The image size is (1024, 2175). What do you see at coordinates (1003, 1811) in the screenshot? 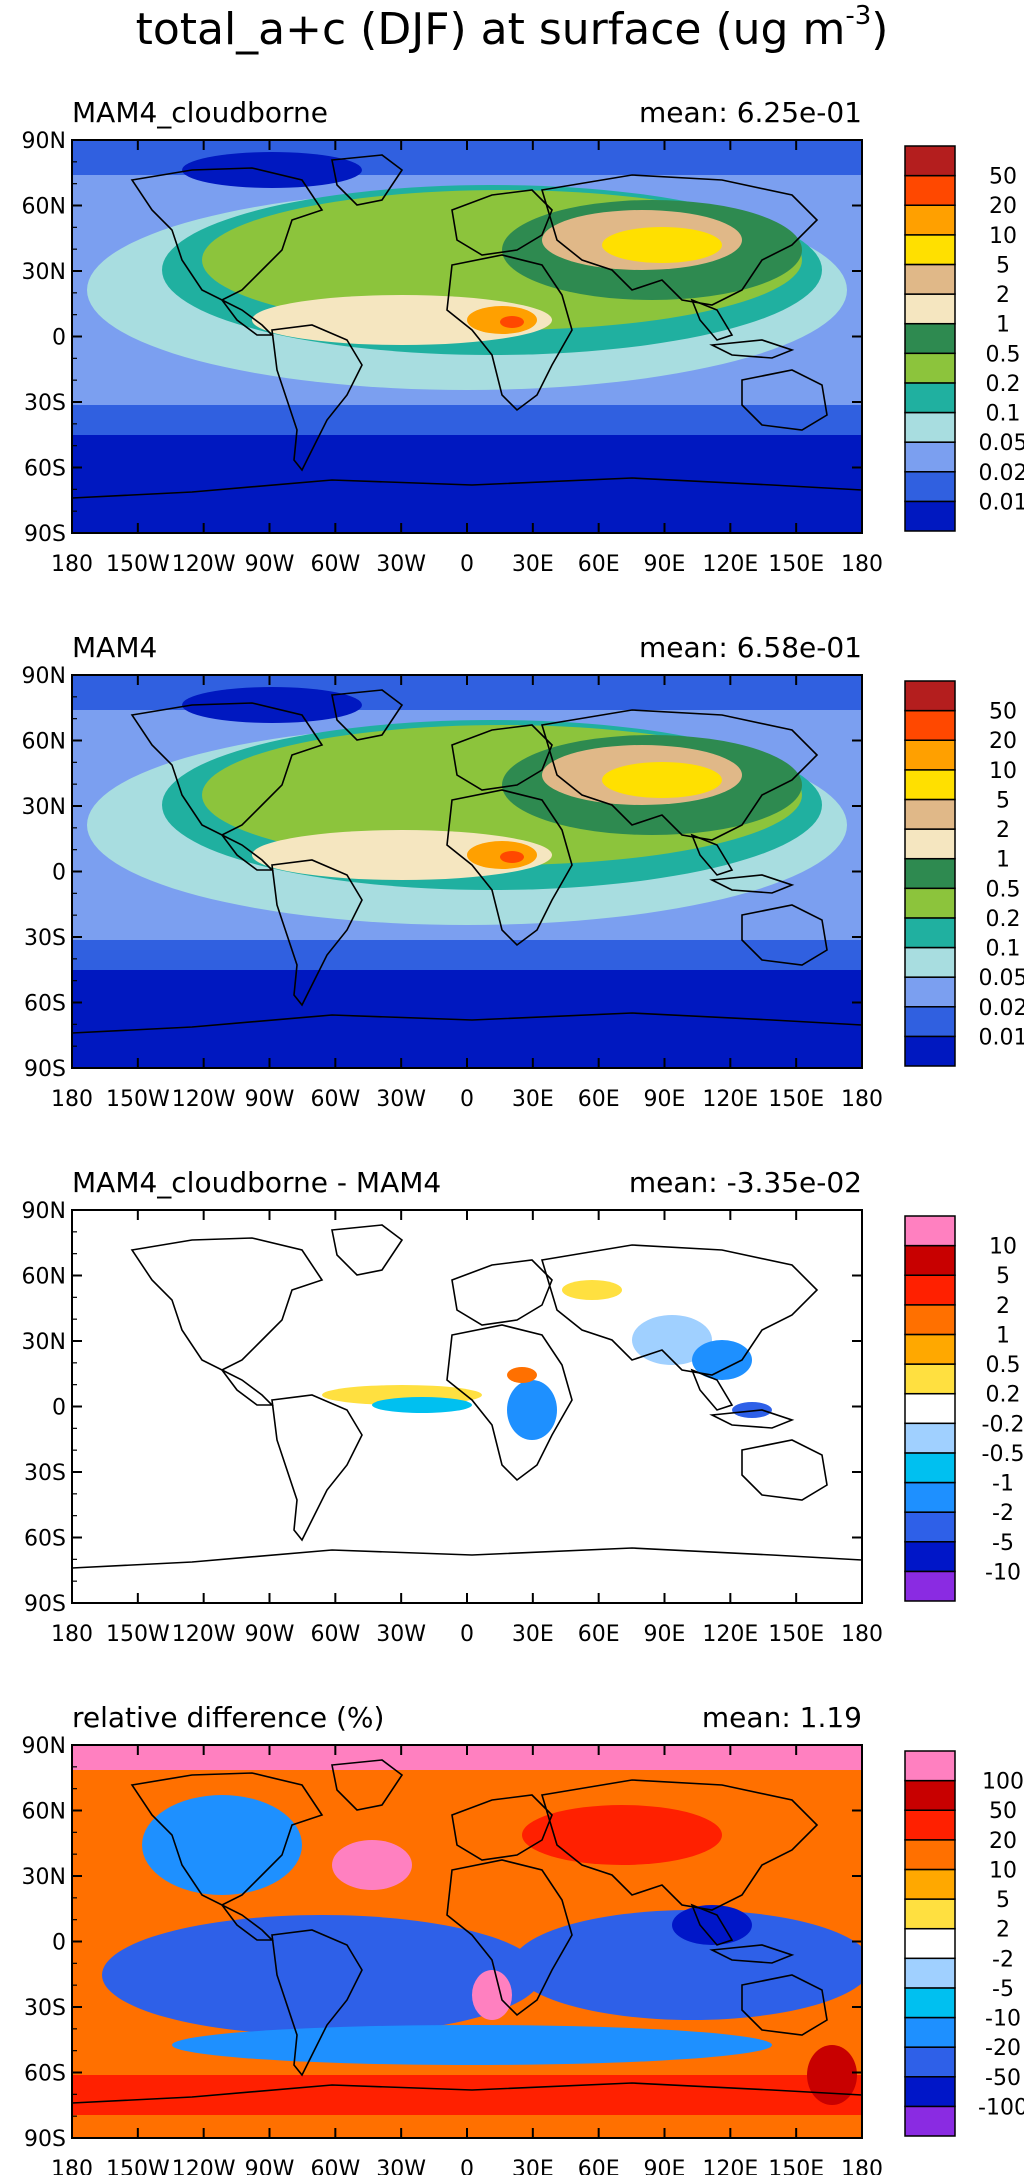
I see `colorbar-label: 50` at bounding box center [1003, 1811].